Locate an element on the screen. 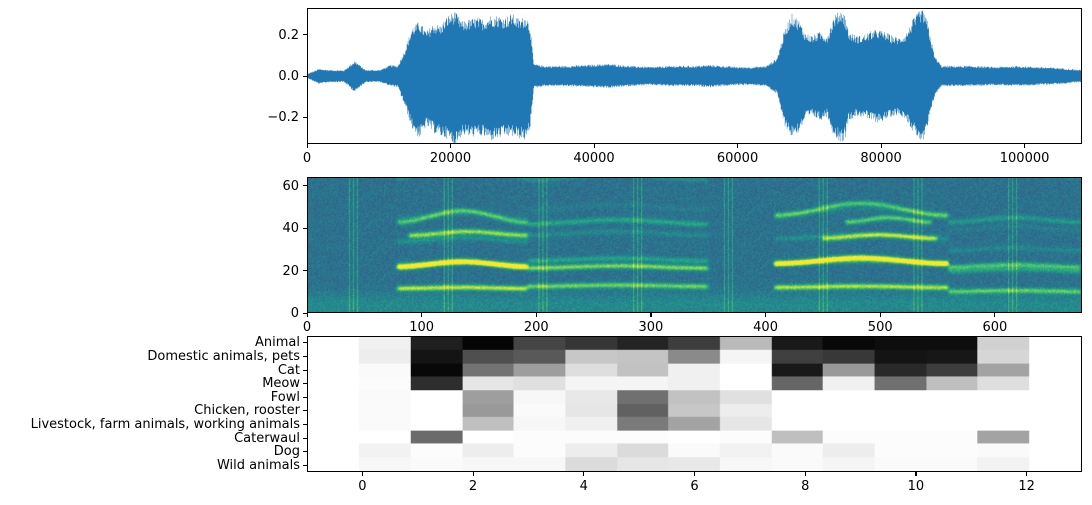 This screenshot has height=505, width=1092. x-tick-label: 40000 is located at coordinates (594, 158).